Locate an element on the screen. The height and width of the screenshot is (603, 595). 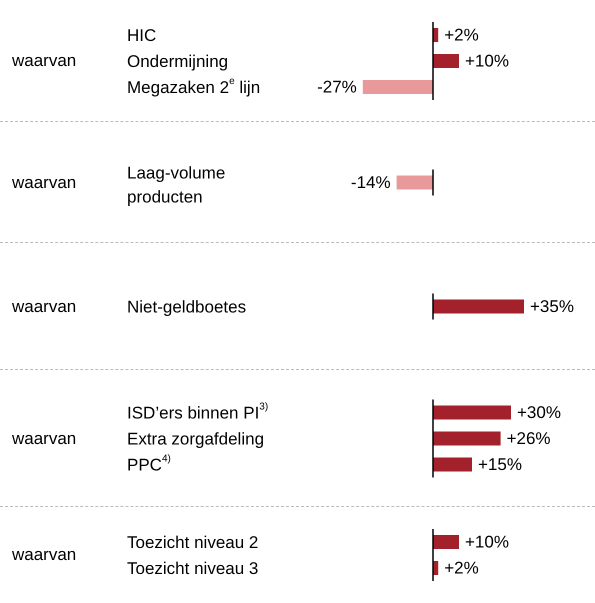
category-label: PPC$^{4)}$ is located at coordinates (149, 464).